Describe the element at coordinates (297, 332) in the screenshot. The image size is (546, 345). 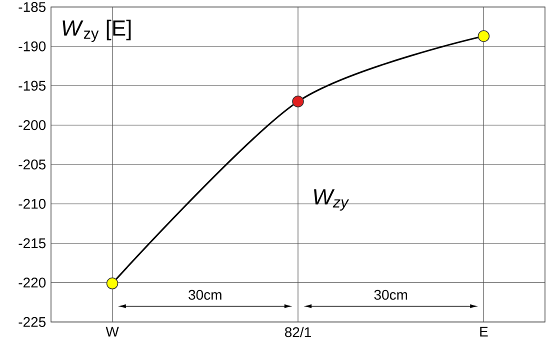
I see `x-tick-label: 82/1` at that location.